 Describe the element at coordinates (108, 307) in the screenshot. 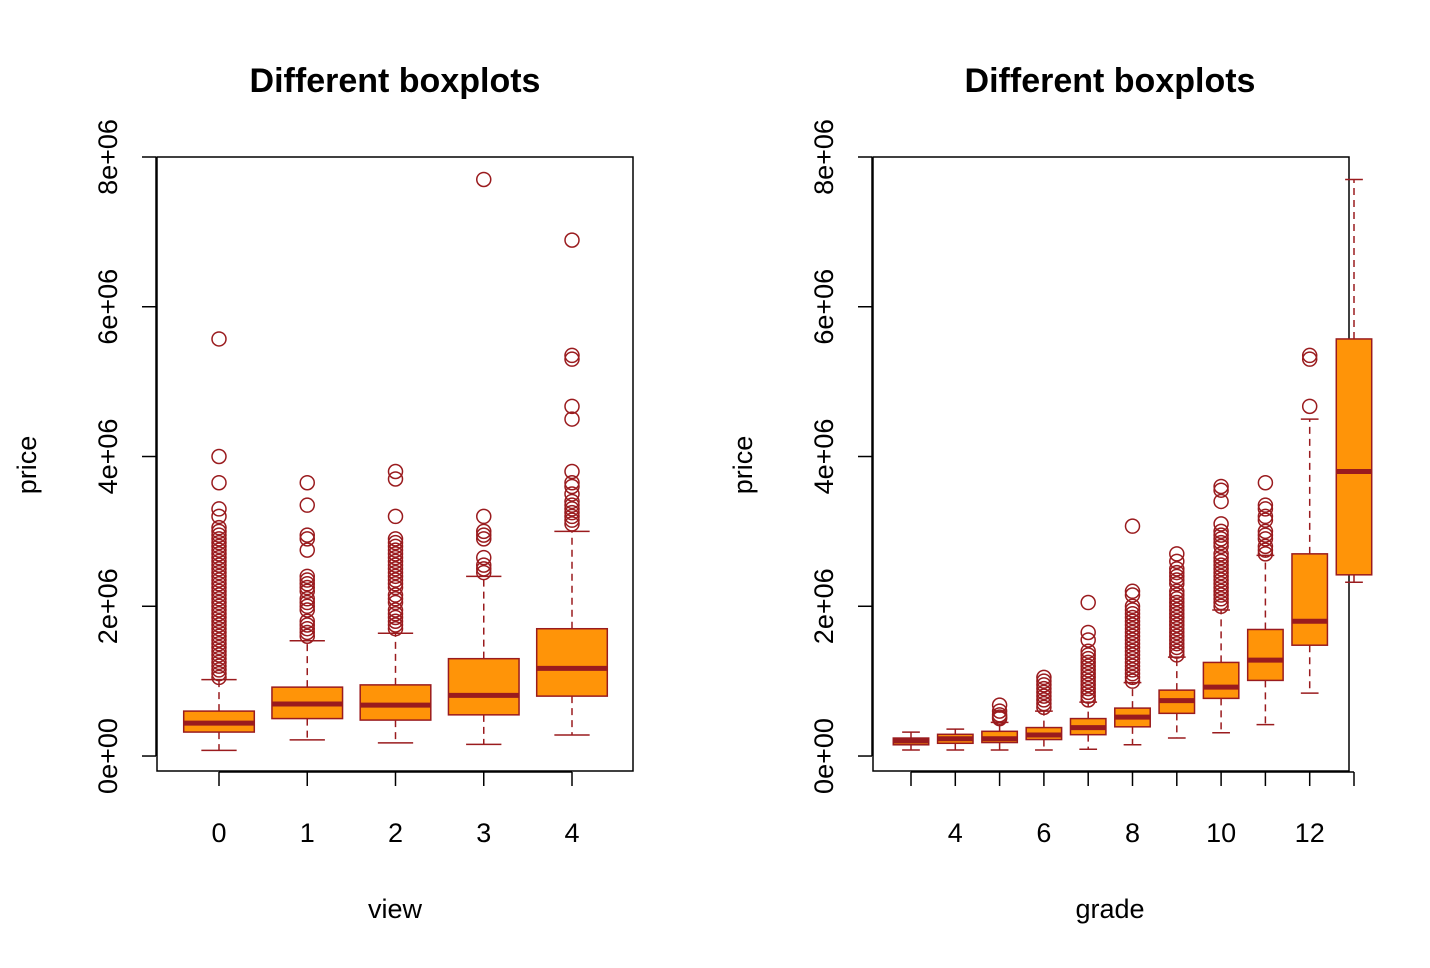

I see `y-tick-label: 6e+06` at that location.